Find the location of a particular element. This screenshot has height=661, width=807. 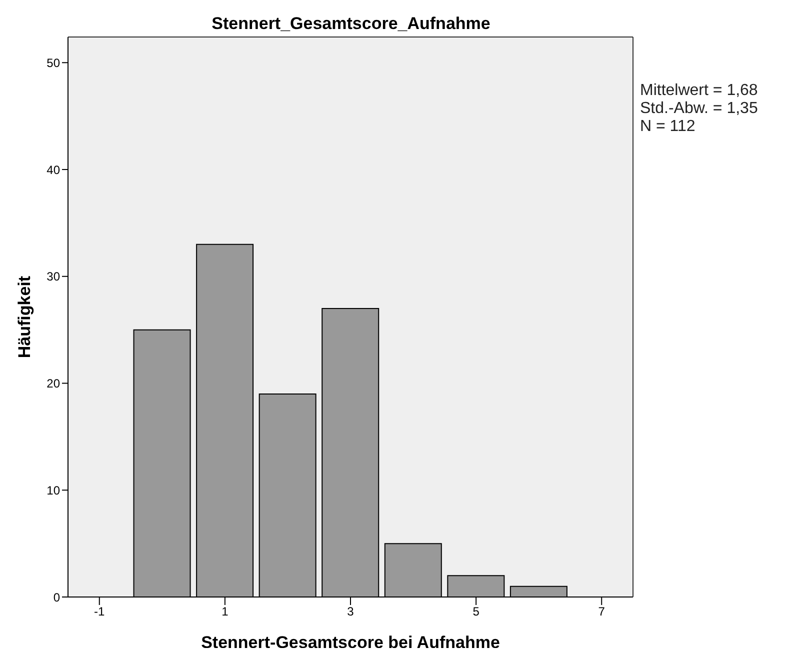

x-tick-label: 5 is located at coordinates (476, 611).